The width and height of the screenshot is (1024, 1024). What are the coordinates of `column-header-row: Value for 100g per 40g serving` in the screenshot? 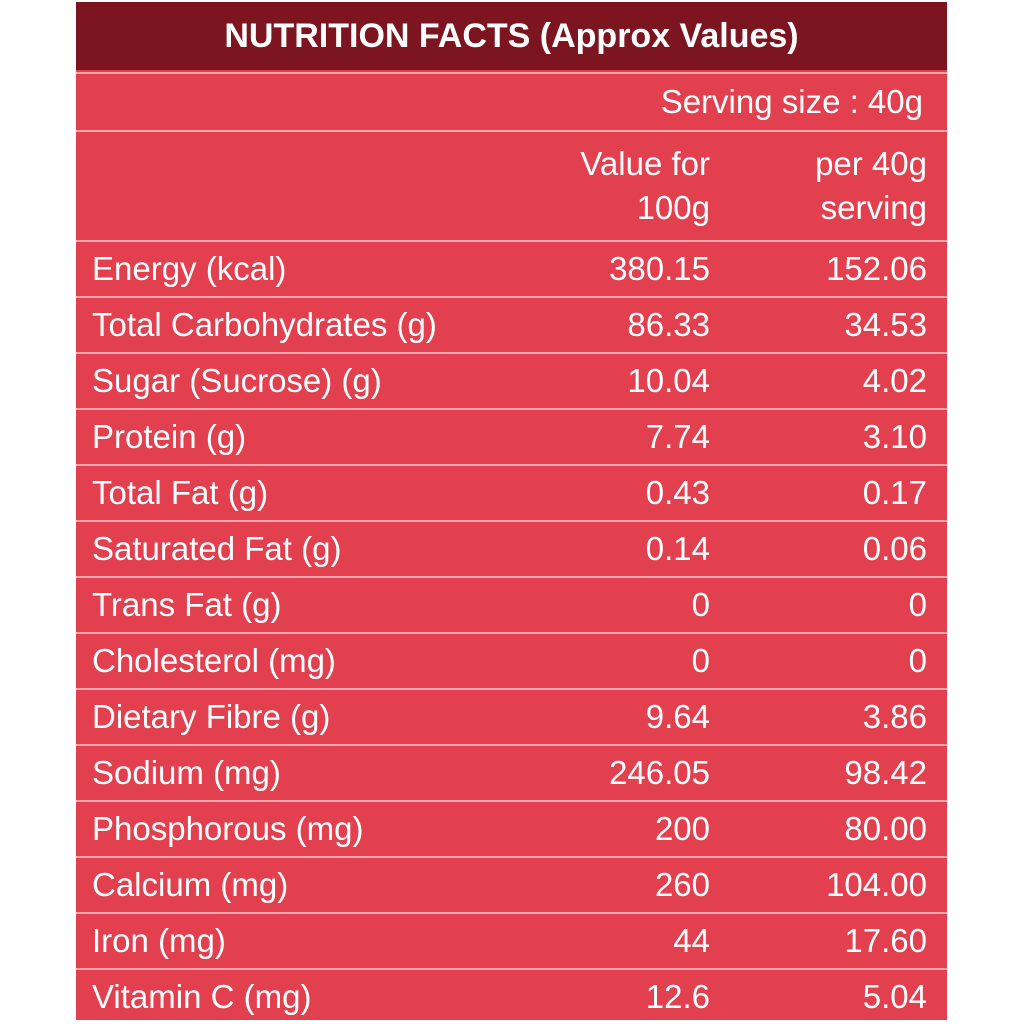 It's located at (511, 185).